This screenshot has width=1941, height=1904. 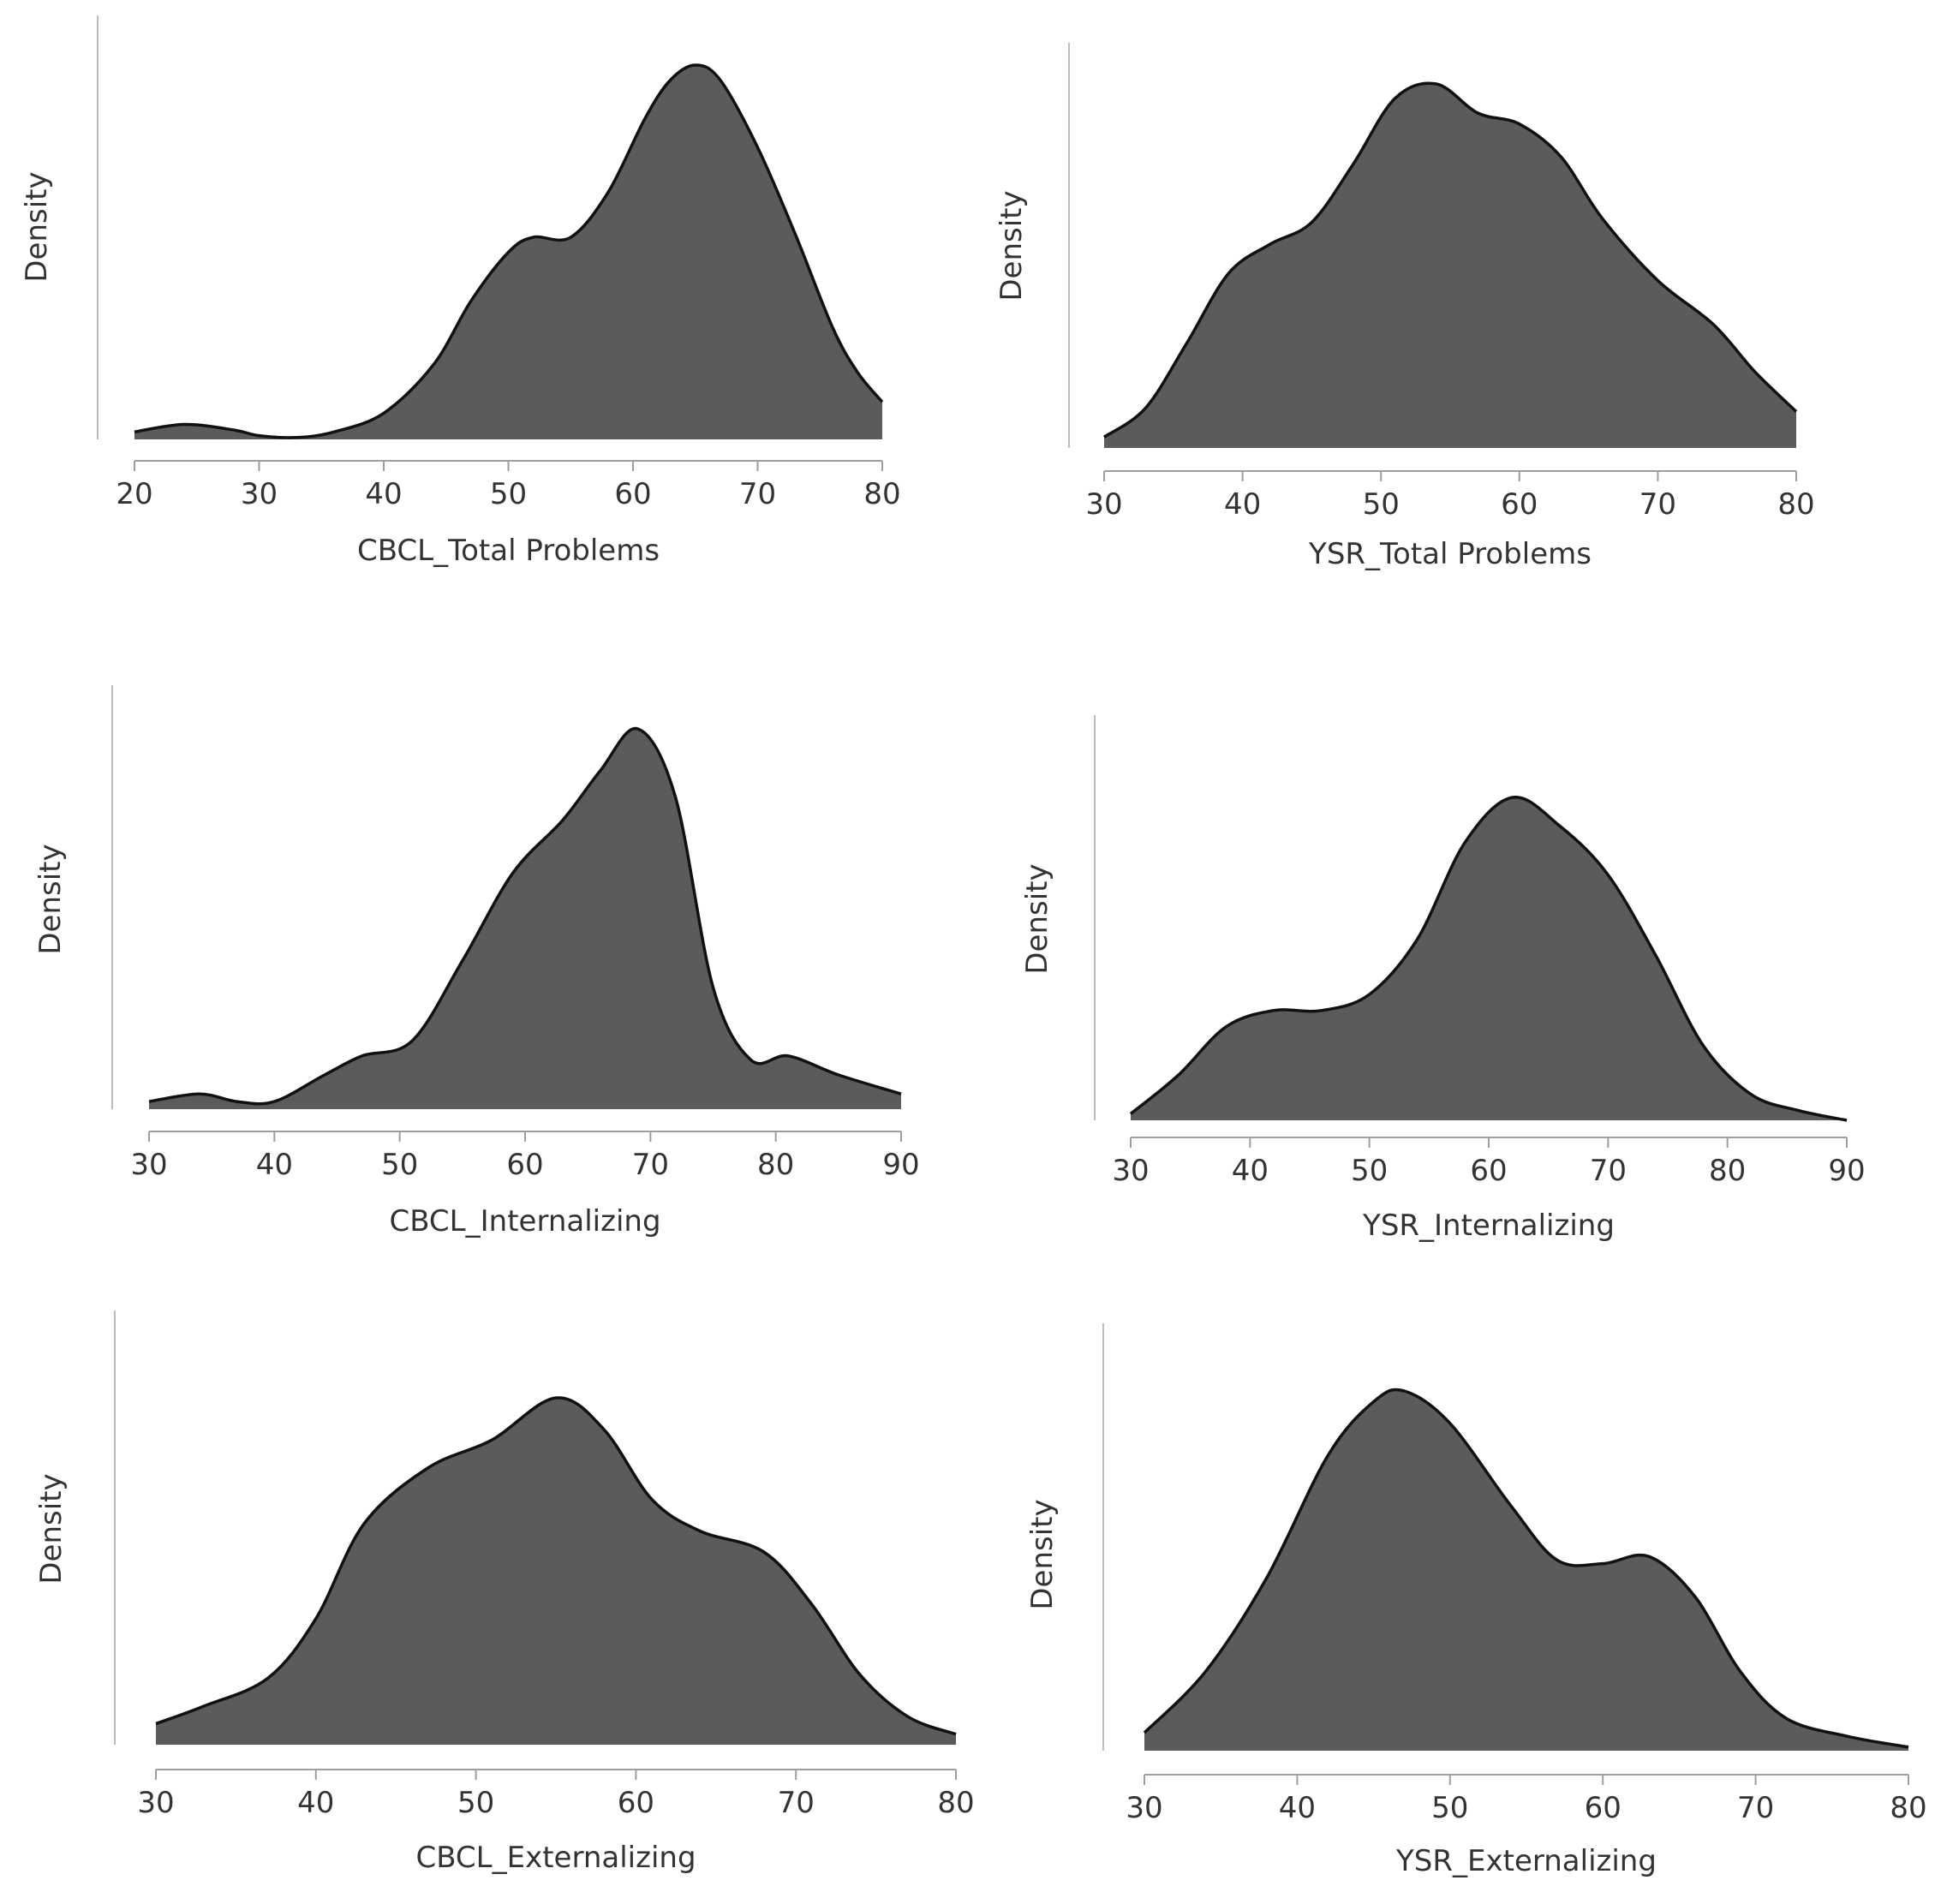 What do you see at coordinates (508, 551) in the screenshot?
I see `x-axis-title: CBCL_Total Problems` at bounding box center [508, 551].